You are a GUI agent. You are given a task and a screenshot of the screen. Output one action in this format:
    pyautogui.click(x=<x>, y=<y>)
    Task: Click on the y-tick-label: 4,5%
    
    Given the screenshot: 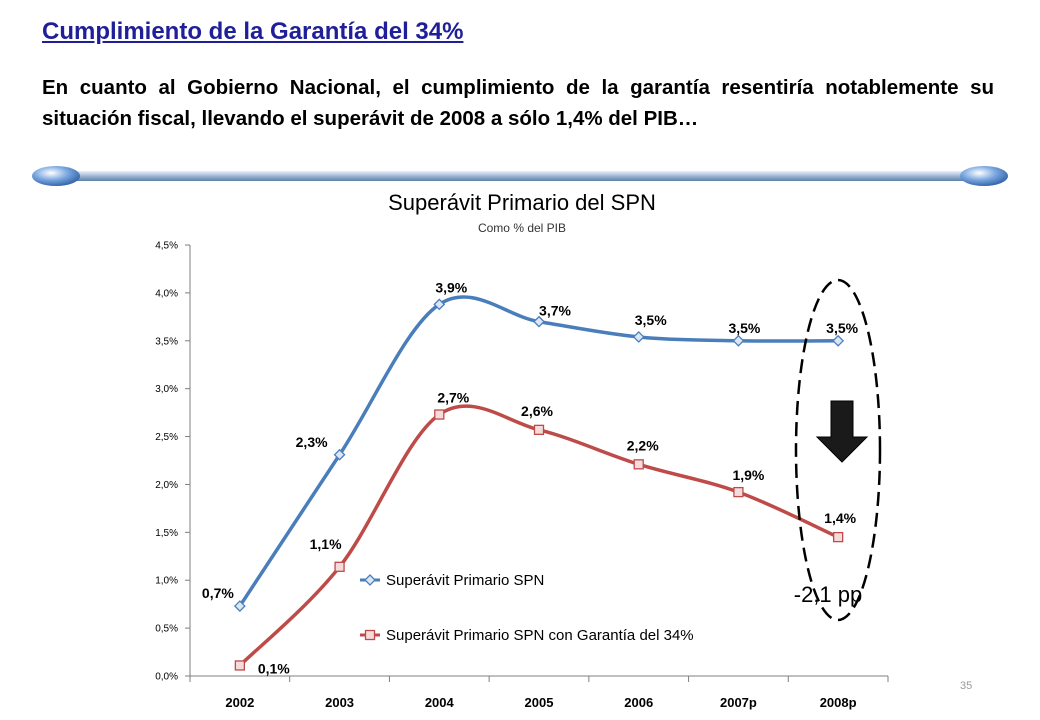 What is the action you would take?
    pyautogui.click(x=166, y=246)
    